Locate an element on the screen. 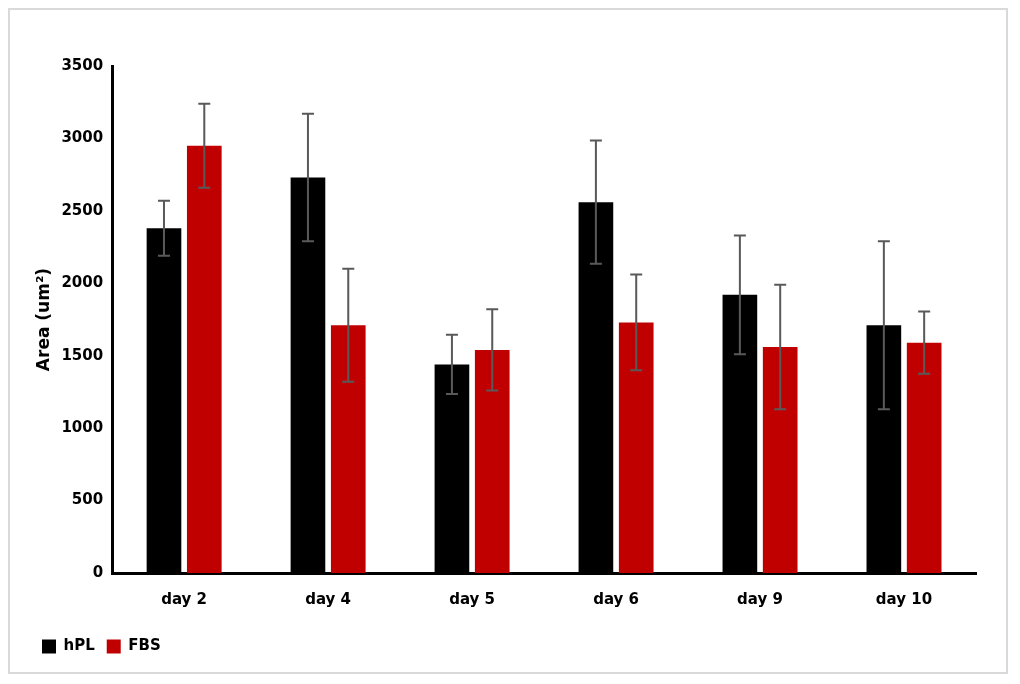 The height and width of the screenshot is (684, 1020). y-tick-label: 3500 is located at coordinates (82, 64).